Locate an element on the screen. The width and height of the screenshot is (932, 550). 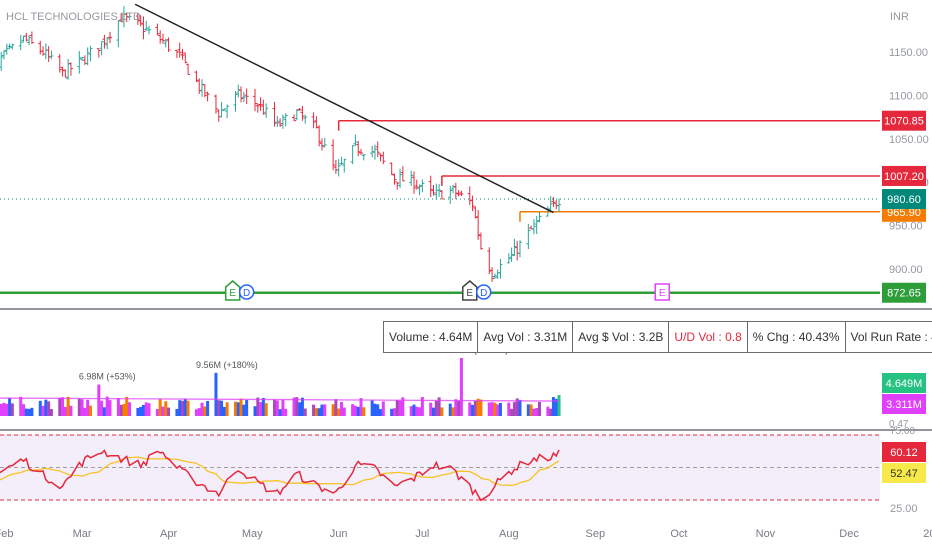
rsi-value-bg is located at coordinates (904, 452).